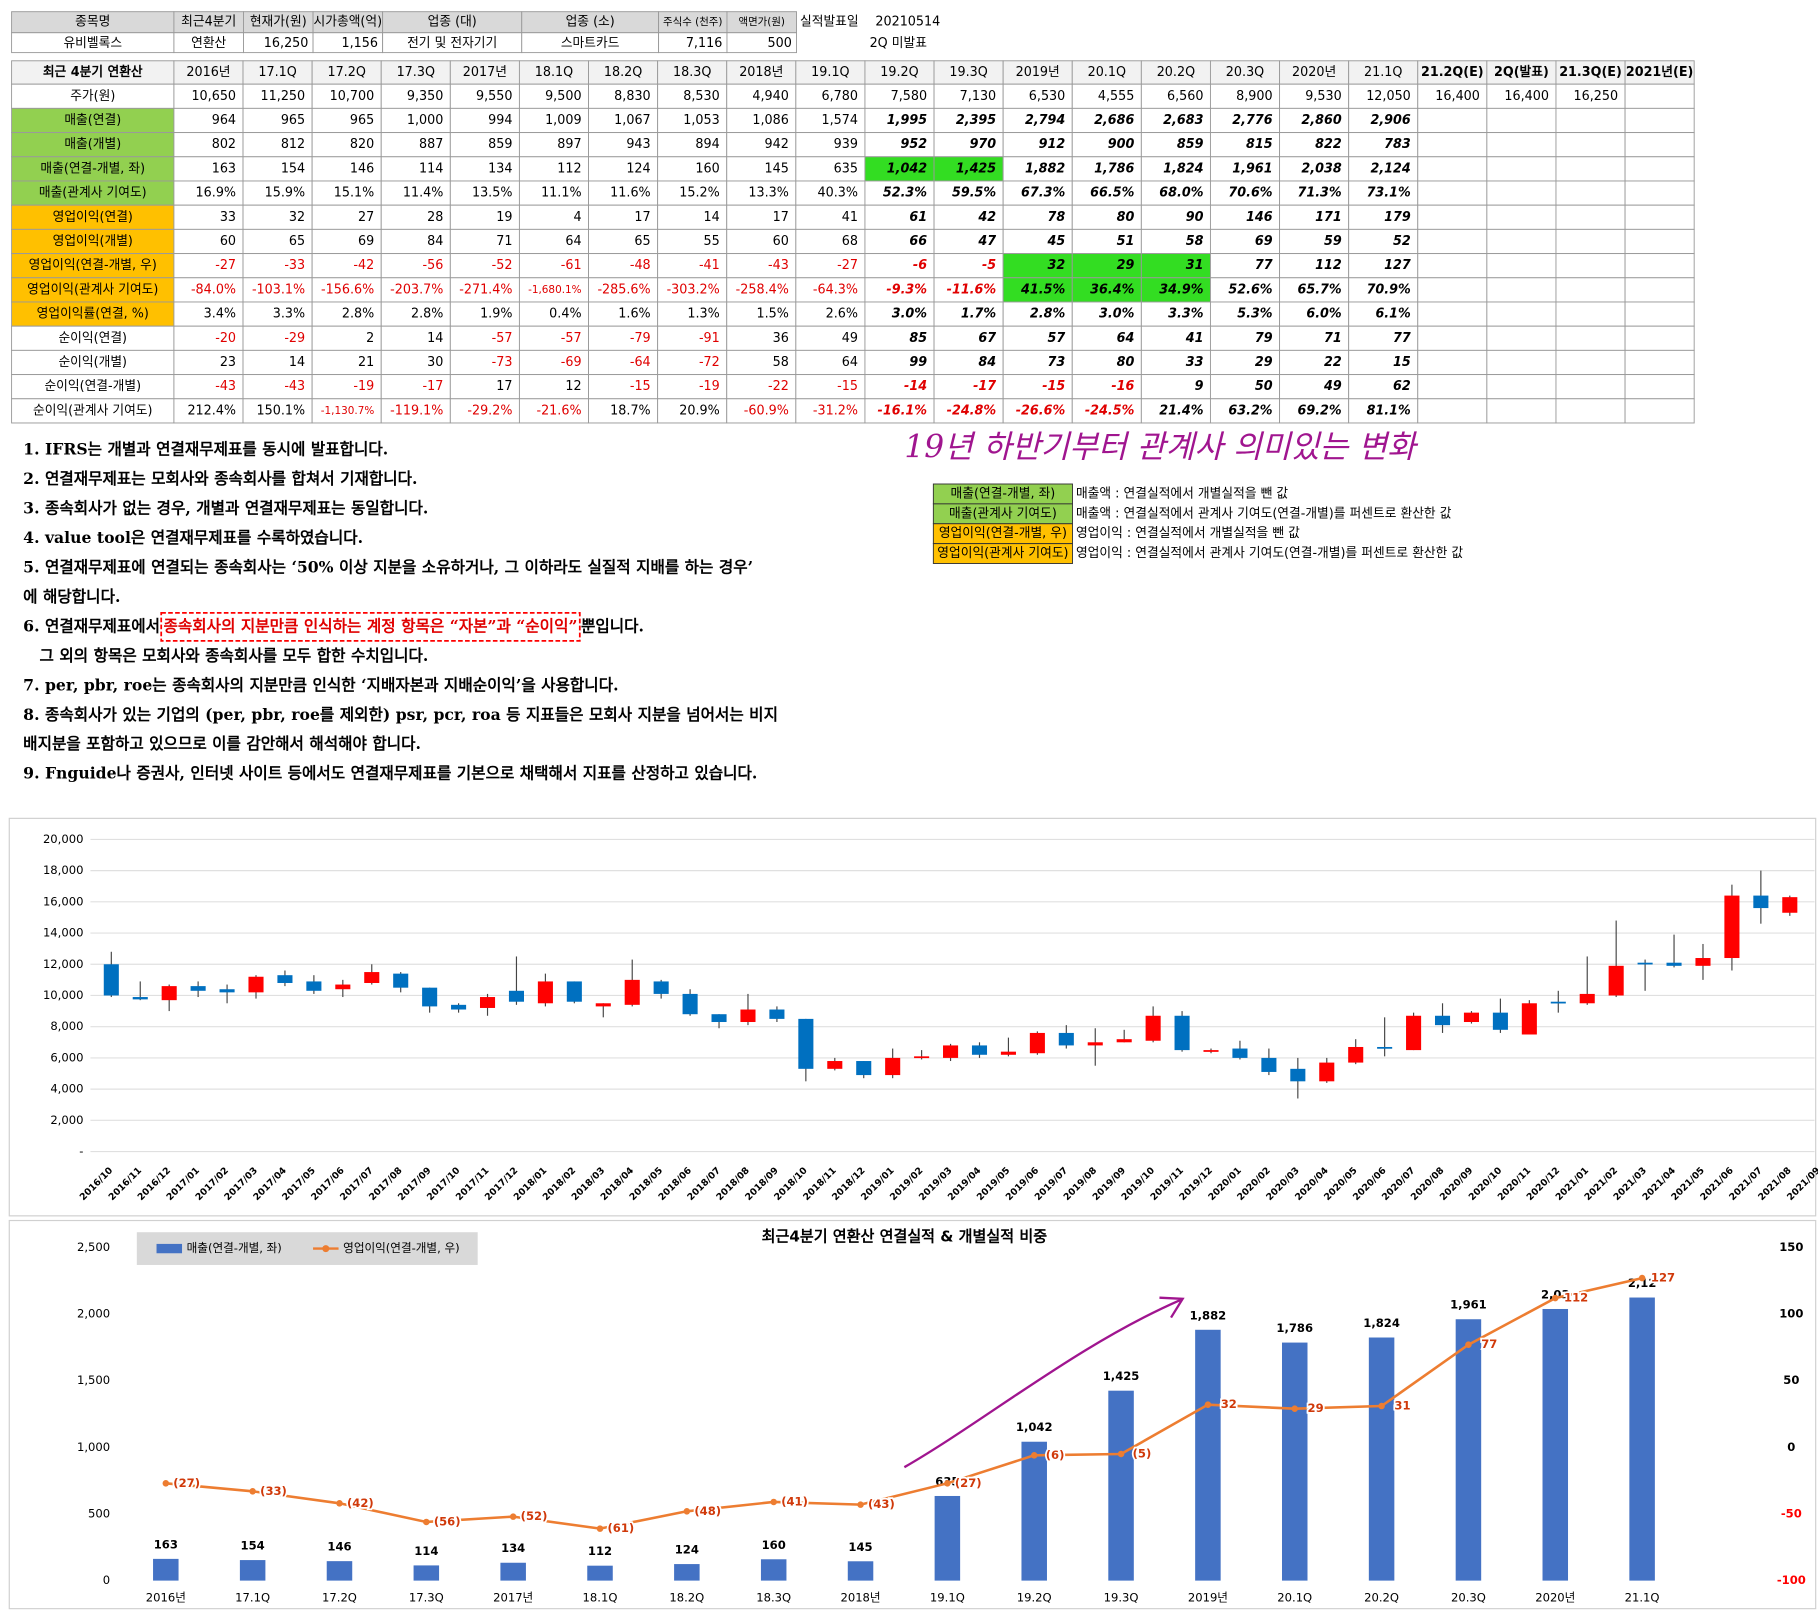  What do you see at coordinates (1057, 217) in the screenshot?
I see `cell-value: 78` at bounding box center [1057, 217].